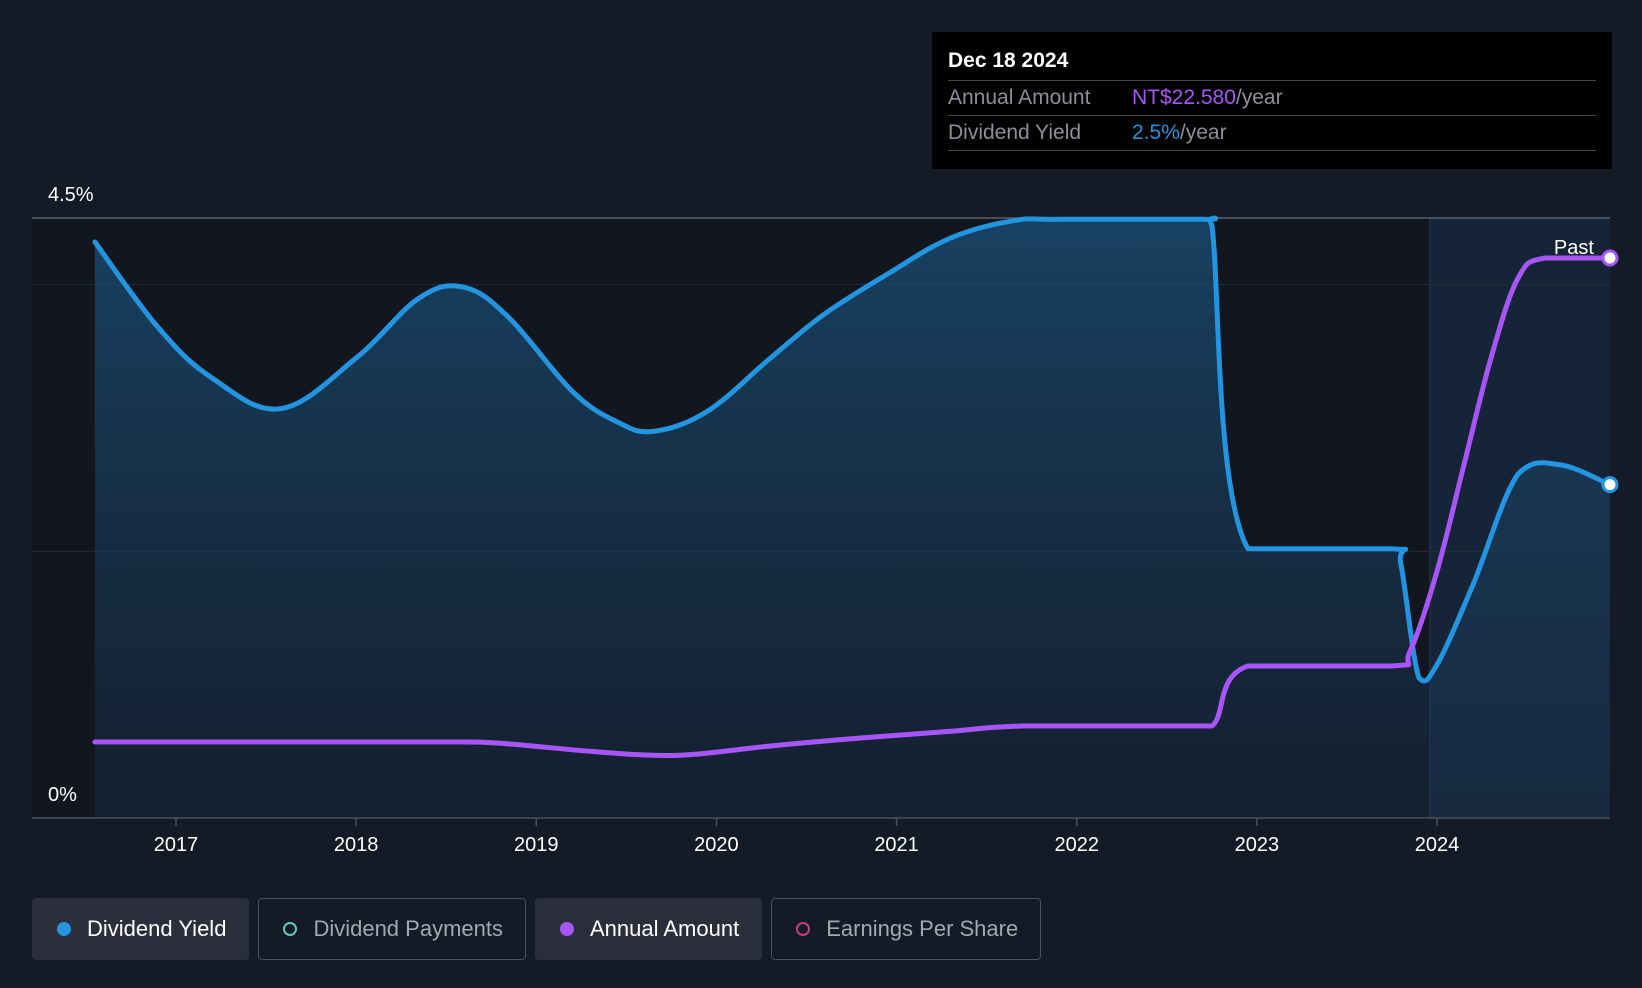 This screenshot has width=1642, height=988. What do you see at coordinates (176, 845) in the screenshot?
I see `x-tick-label: 2017` at bounding box center [176, 845].